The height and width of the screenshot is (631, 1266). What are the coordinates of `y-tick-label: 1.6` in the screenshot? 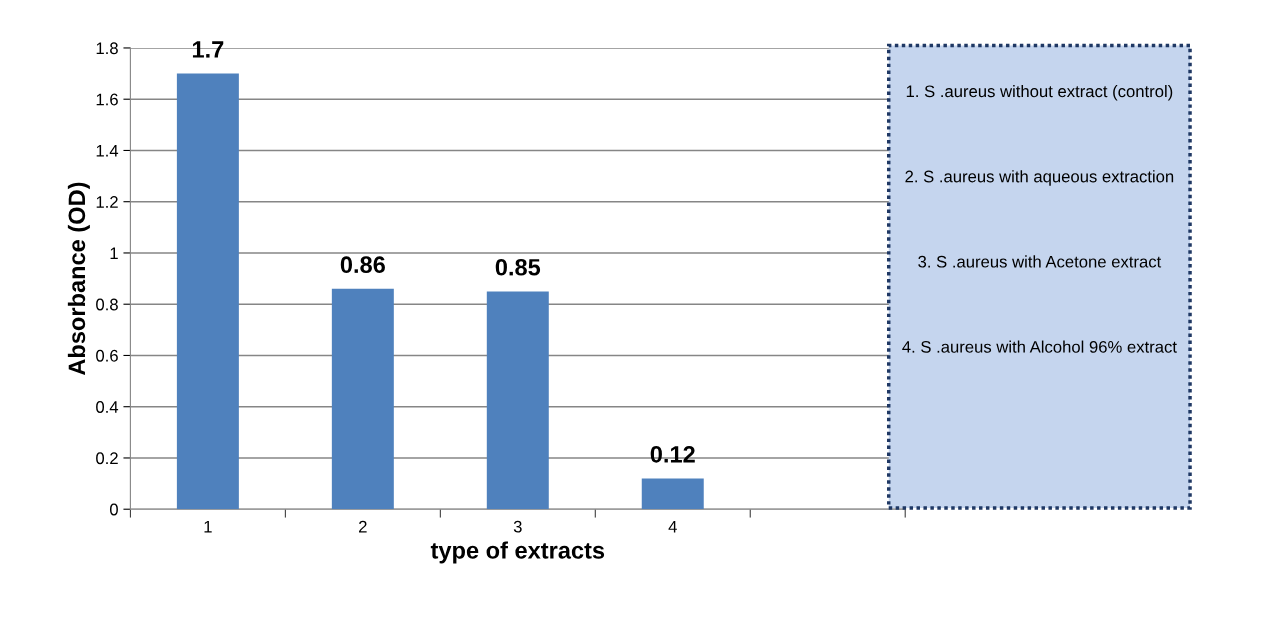 It's located at (107, 99).